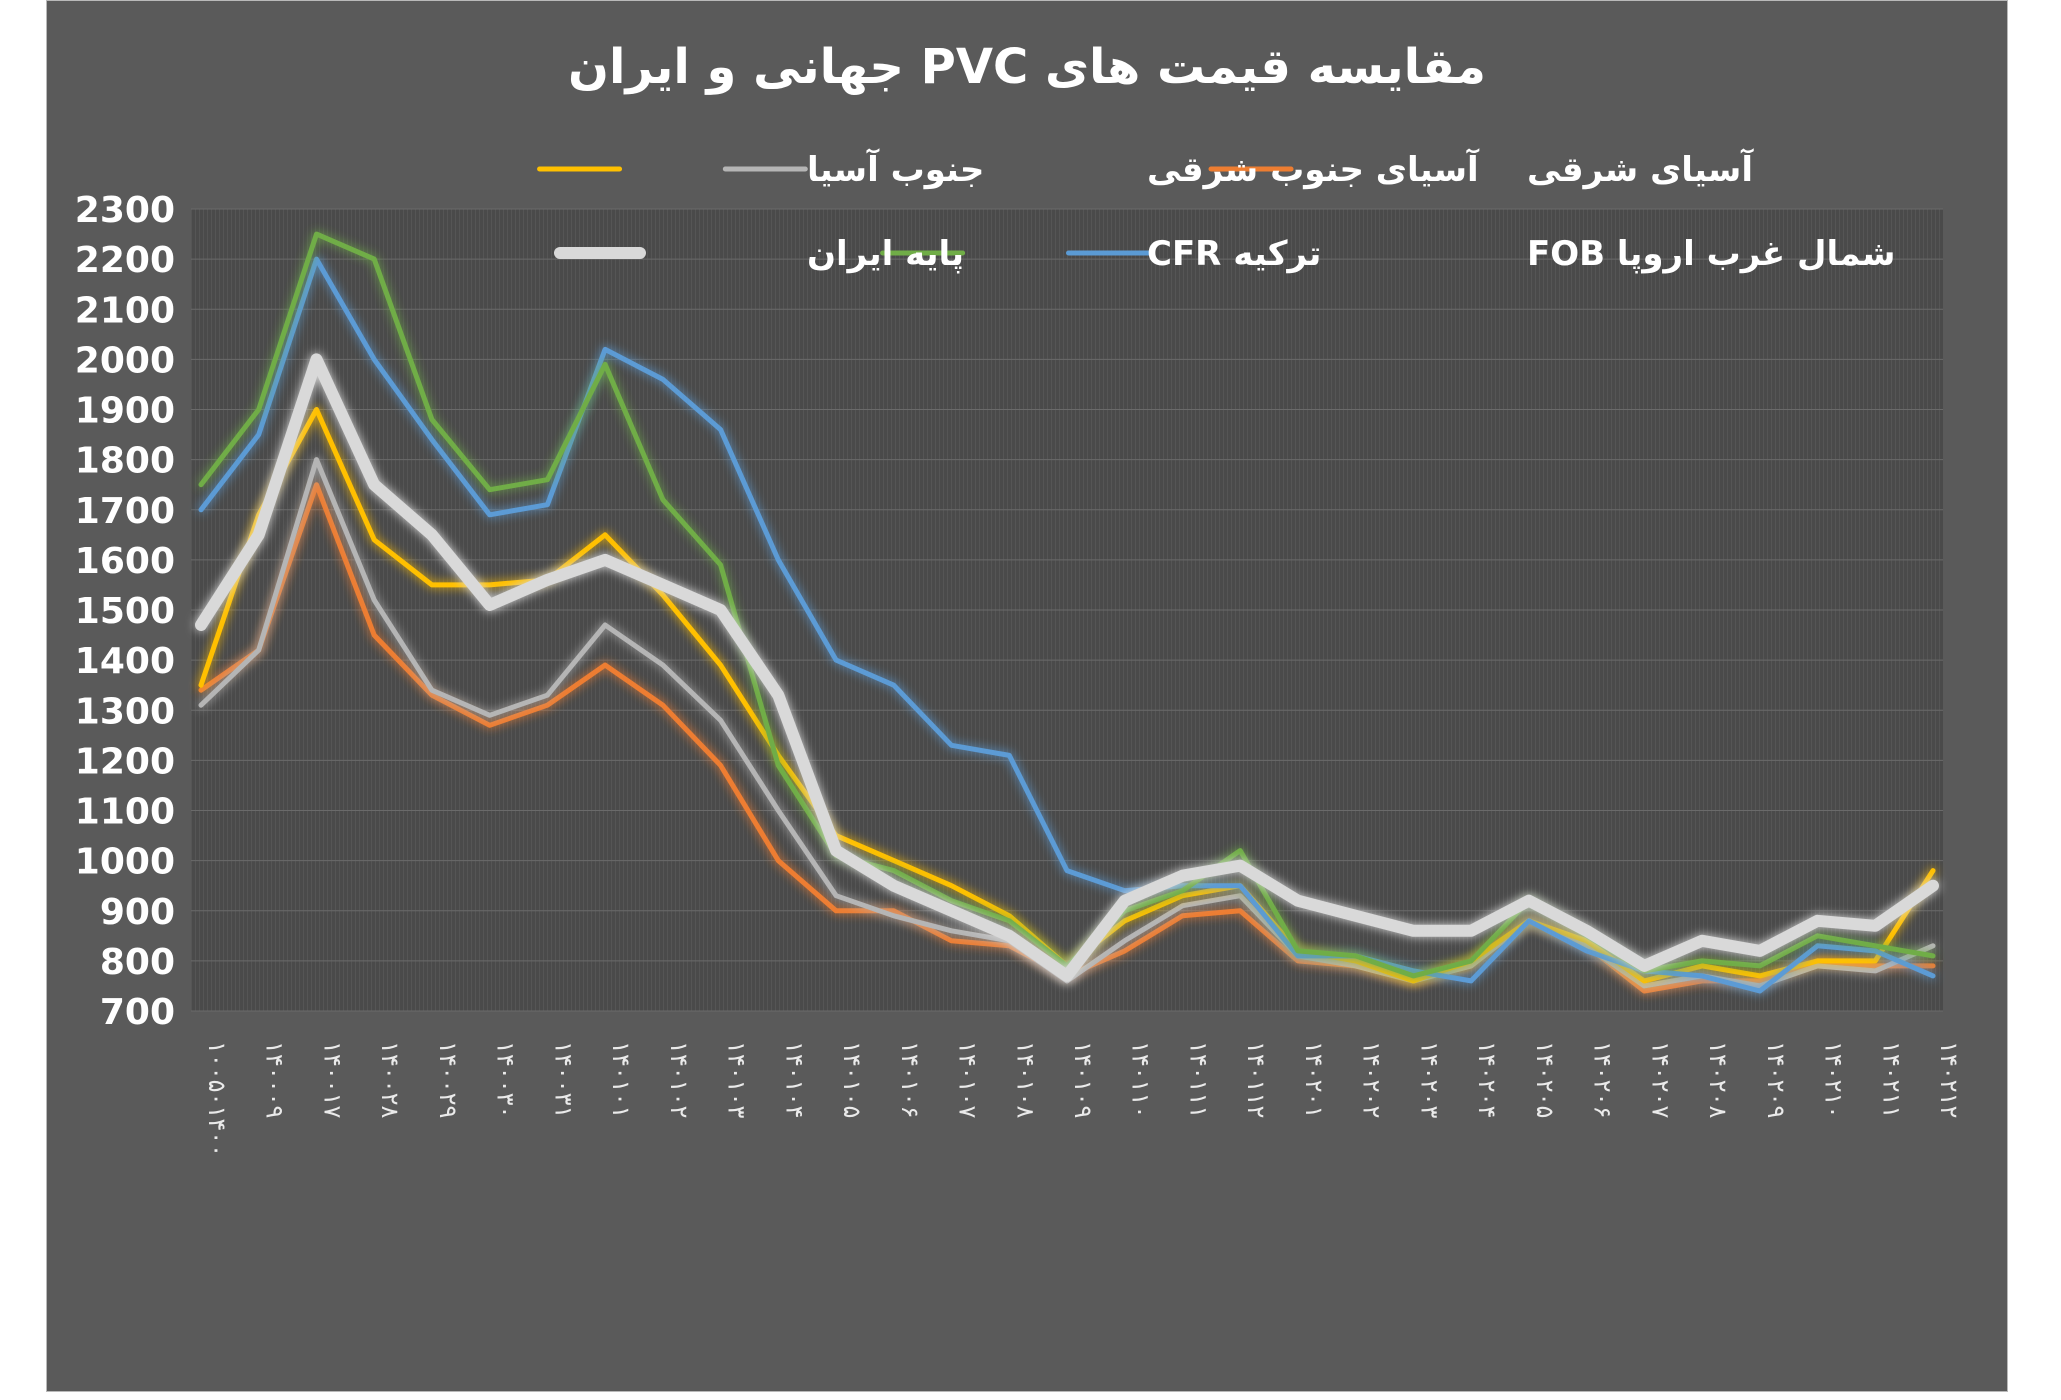 This screenshot has width=2061, height=1400. What do you see at coordinates (390, 1079) in the screenshot?
I see `x-tick-label: ۱۴۰۰۲۸` at bounding box center [390, 1079].